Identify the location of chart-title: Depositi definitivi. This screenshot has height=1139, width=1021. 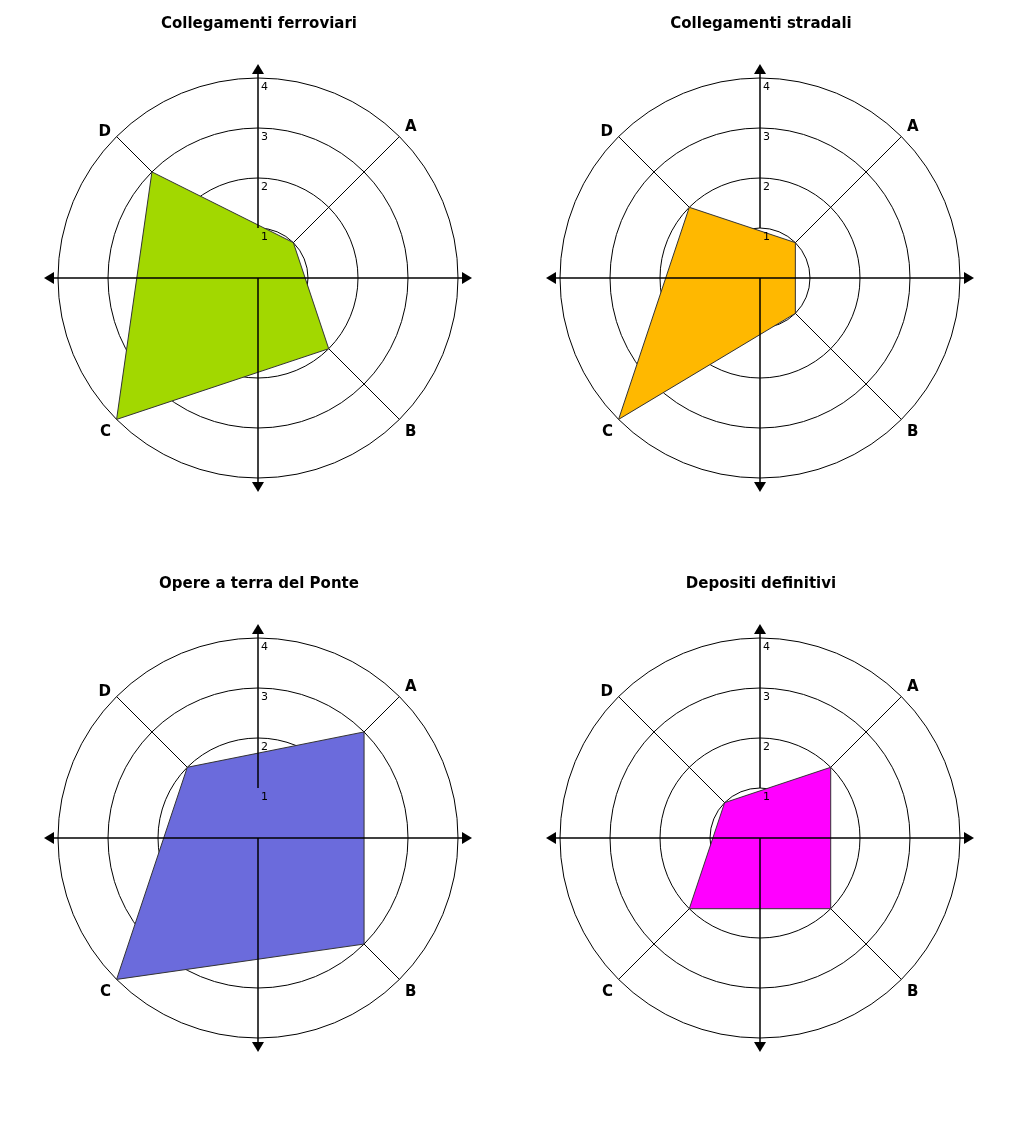
(761, 583).